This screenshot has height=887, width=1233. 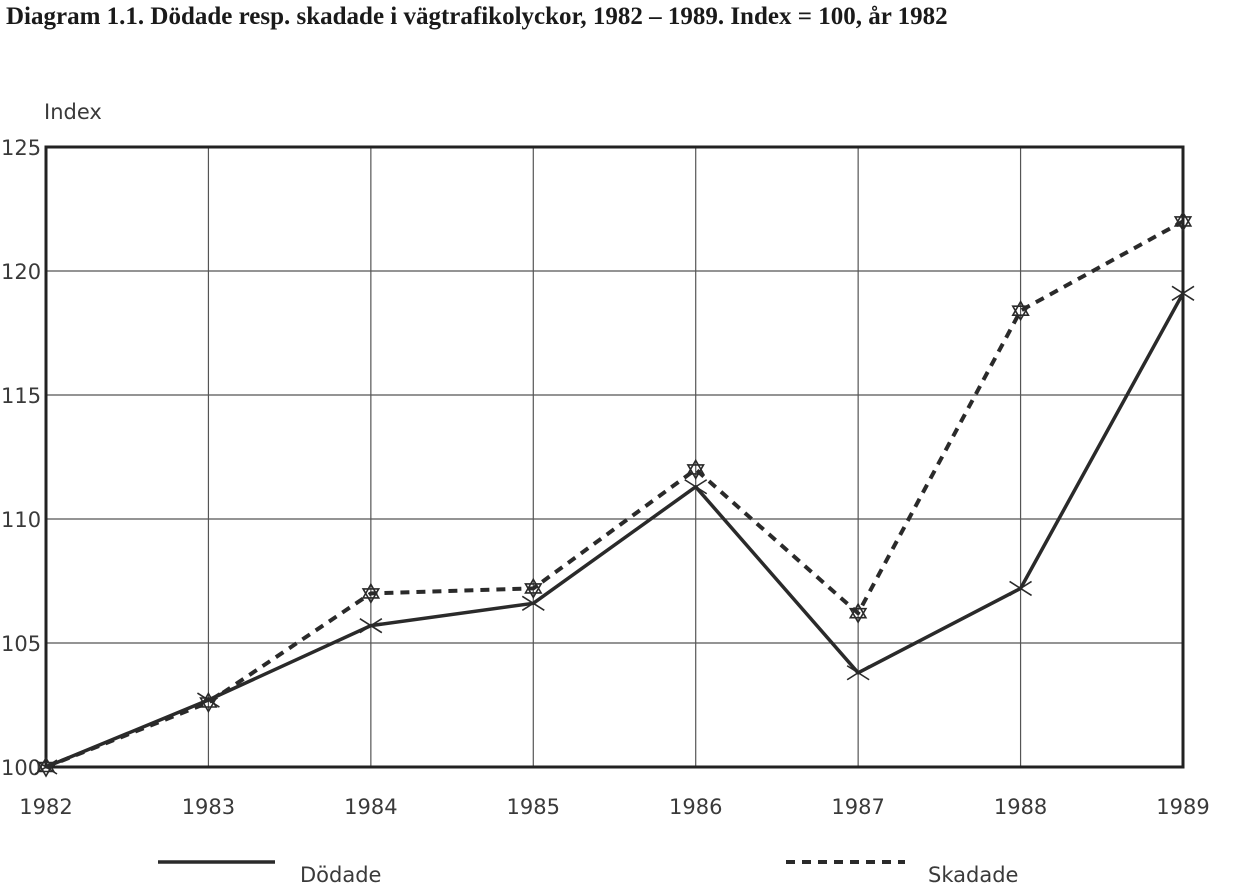 What do you see at coordinates (857, 807) in the screenshot?
I see `x-tick-label: 1987` at bounding box center [857, 807].